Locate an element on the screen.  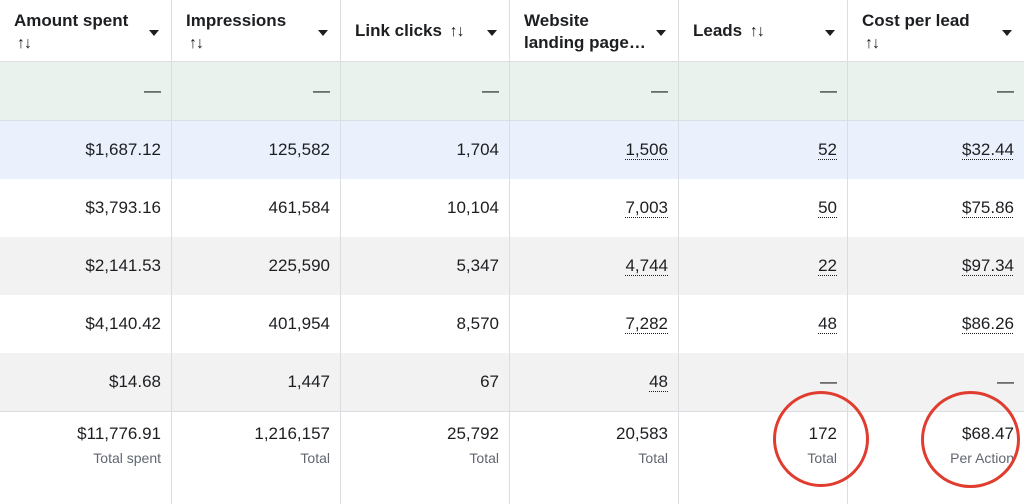
cell-amount-spent: $2,141.53 is located at coordinates (86, 266).